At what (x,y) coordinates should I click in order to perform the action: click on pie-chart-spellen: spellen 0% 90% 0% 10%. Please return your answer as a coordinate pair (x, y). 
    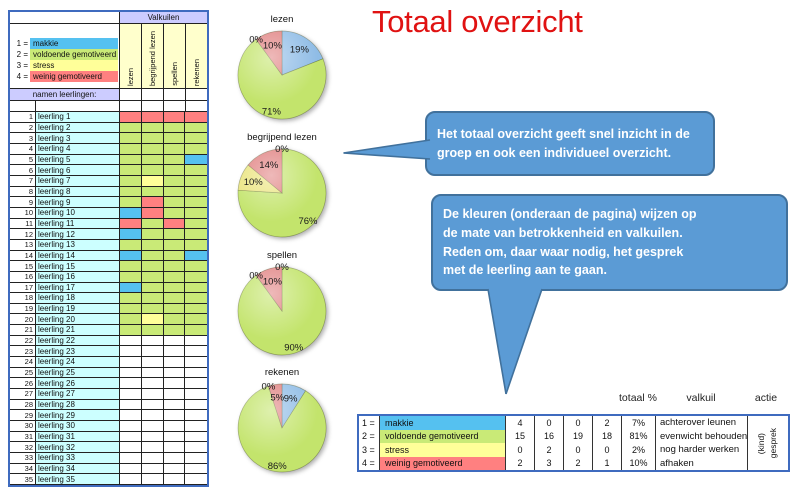
    Looking at the image, I should click on (282, 308).